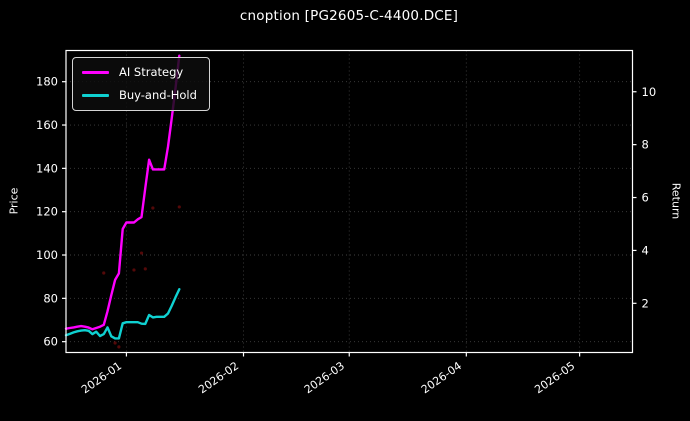  What do you see at coordinates (645, 198) in the screenshot?
I see `y-right-tick-label: 6` at bounding box center [645, 198].